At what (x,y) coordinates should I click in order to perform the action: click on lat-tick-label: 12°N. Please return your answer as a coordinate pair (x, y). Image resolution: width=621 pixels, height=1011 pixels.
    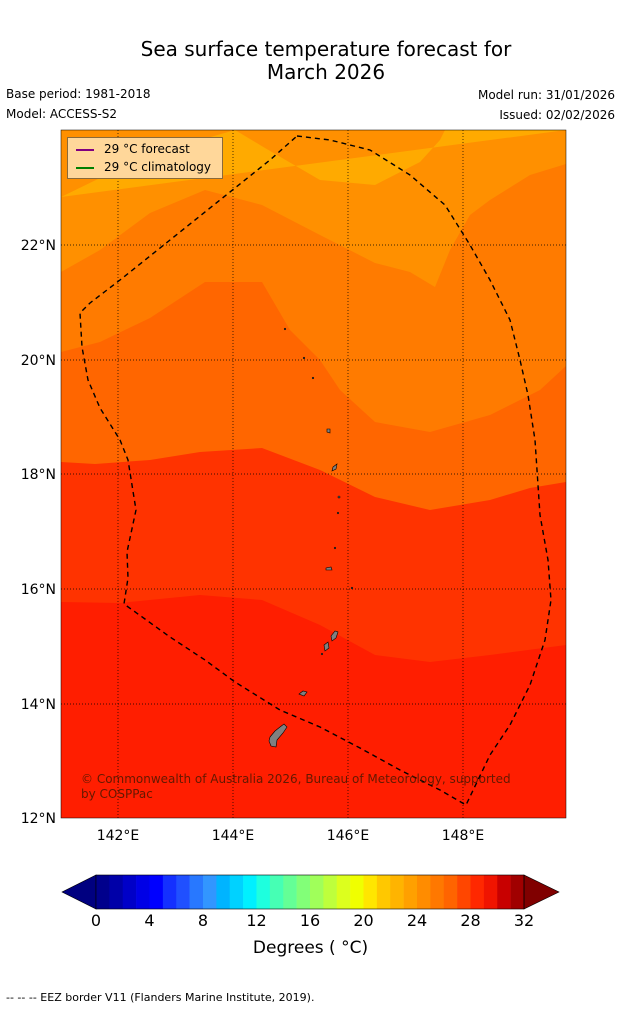
    Looking at the image, I should click on (38, 819).